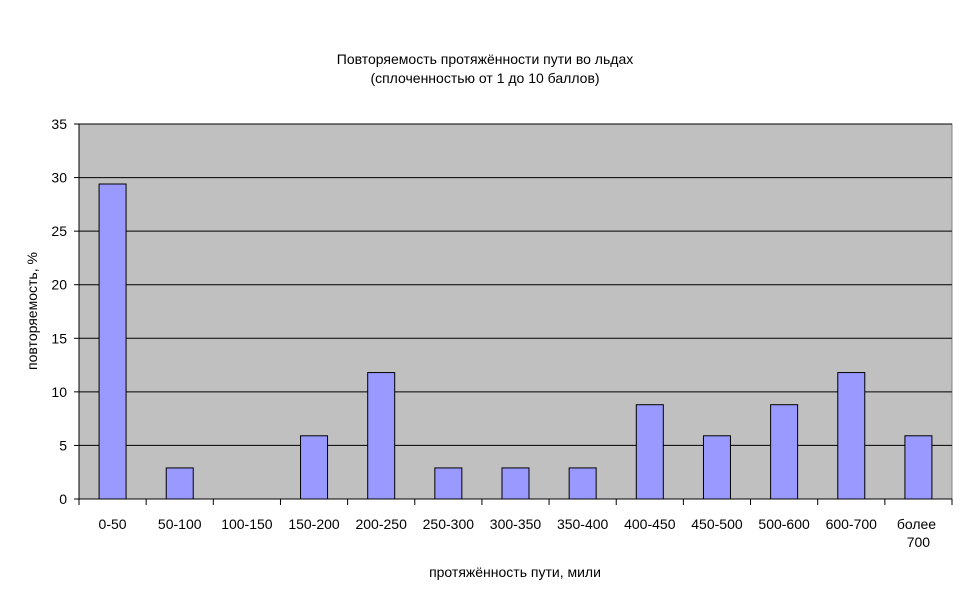 The width and height of the screenshot is (969, 603). What do you see at coordinates (59, 178) in the screenshot?
I see `y-tick-label: 30` at bounding box center [59, 178].